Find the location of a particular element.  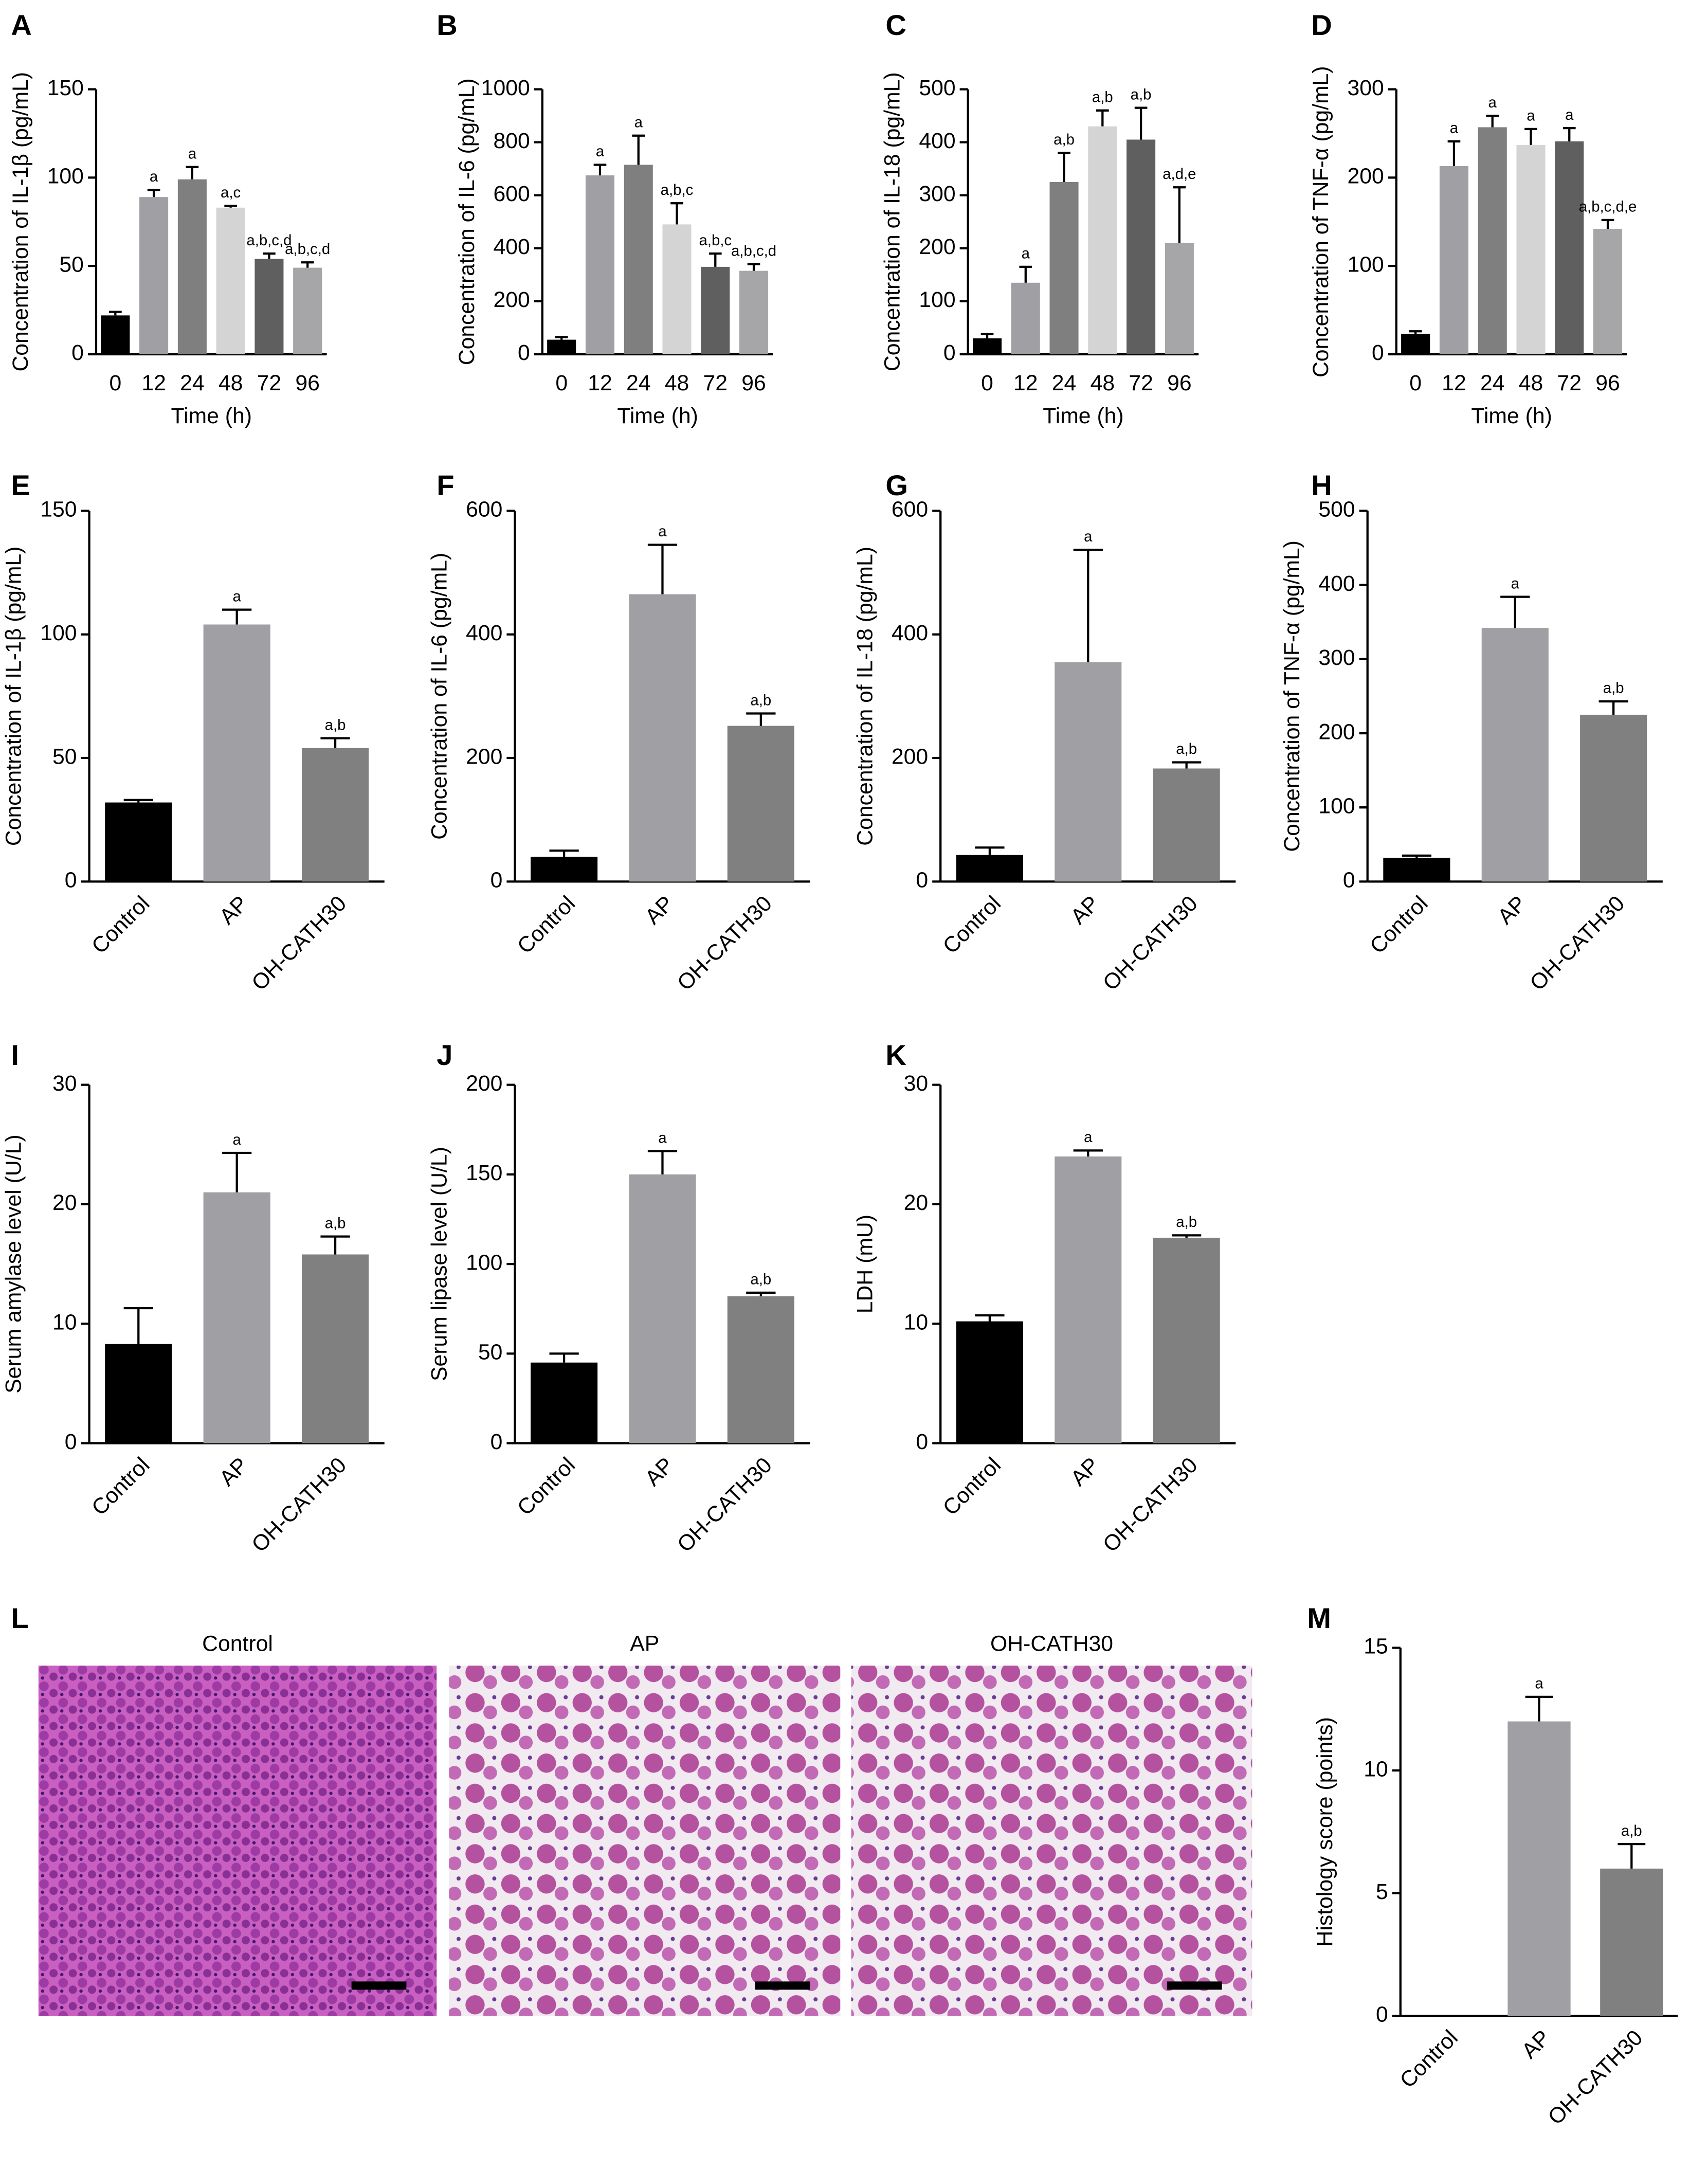

panel-letter: H is located at coordinates (1321, 485).